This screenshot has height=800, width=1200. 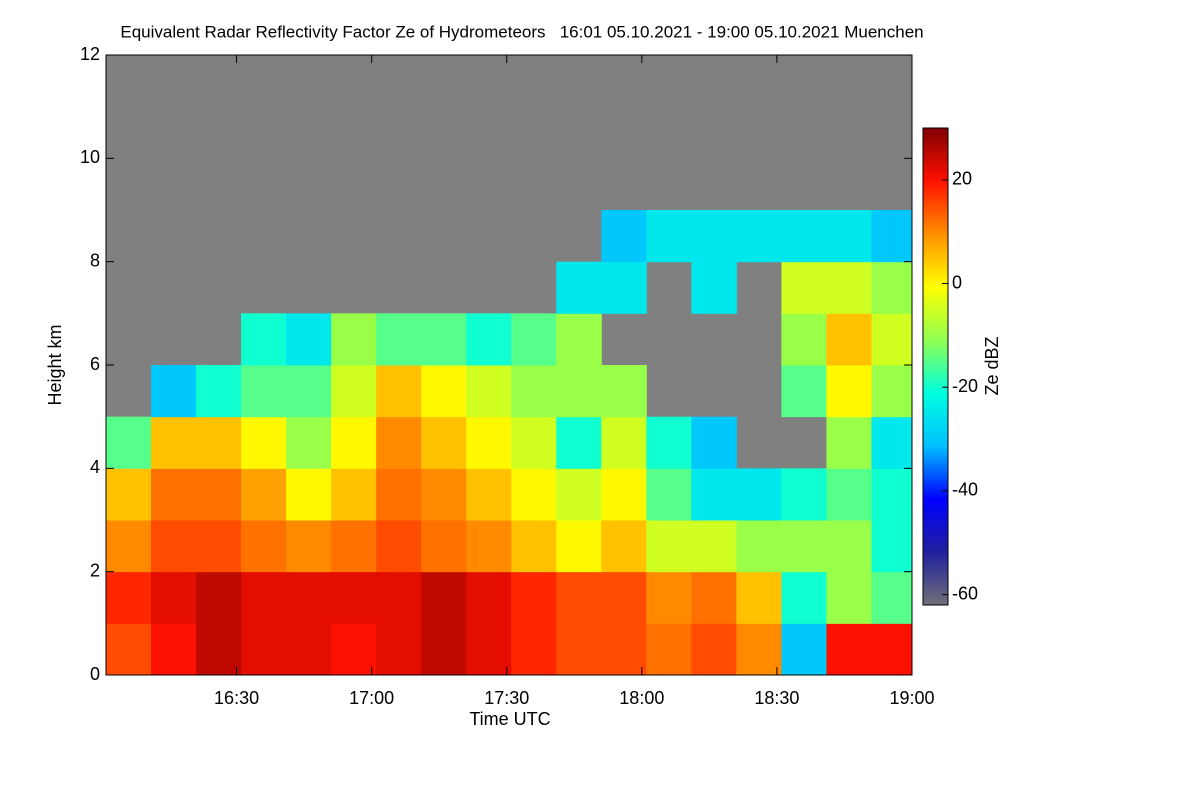 I want to click on x-axis-label: Time UTC, so click(x=509, y=719).